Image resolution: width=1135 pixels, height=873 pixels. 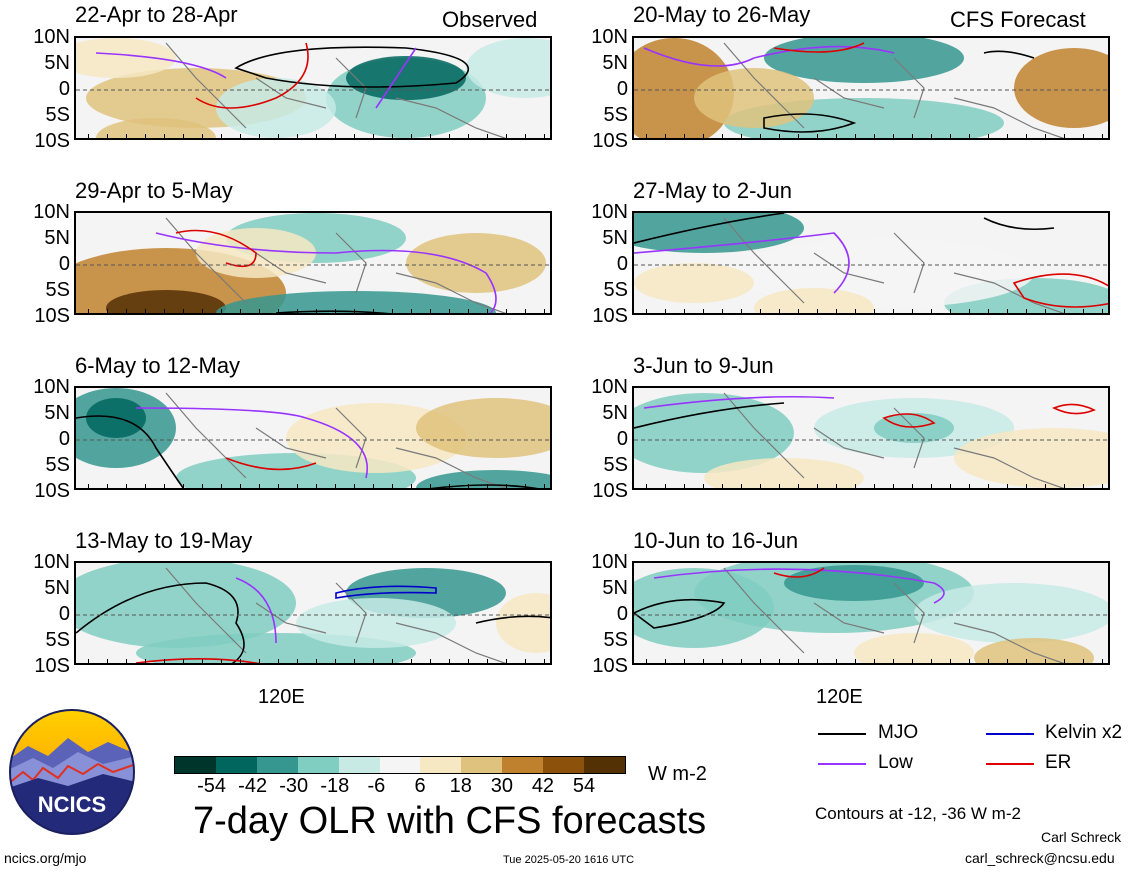 I want to click on olr-field, so click(x=871, y=88).